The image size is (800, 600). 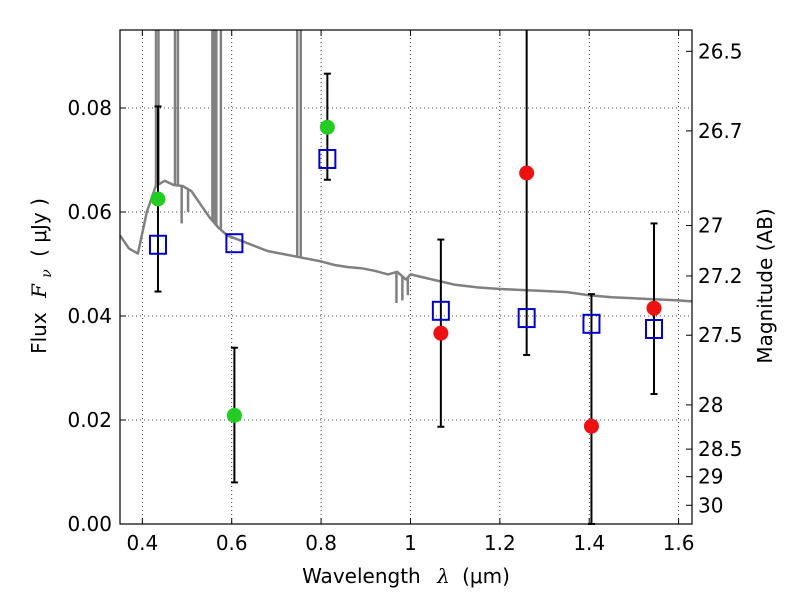 I want to click on x-tick-label: 1.6, so click(x=679, y=543).